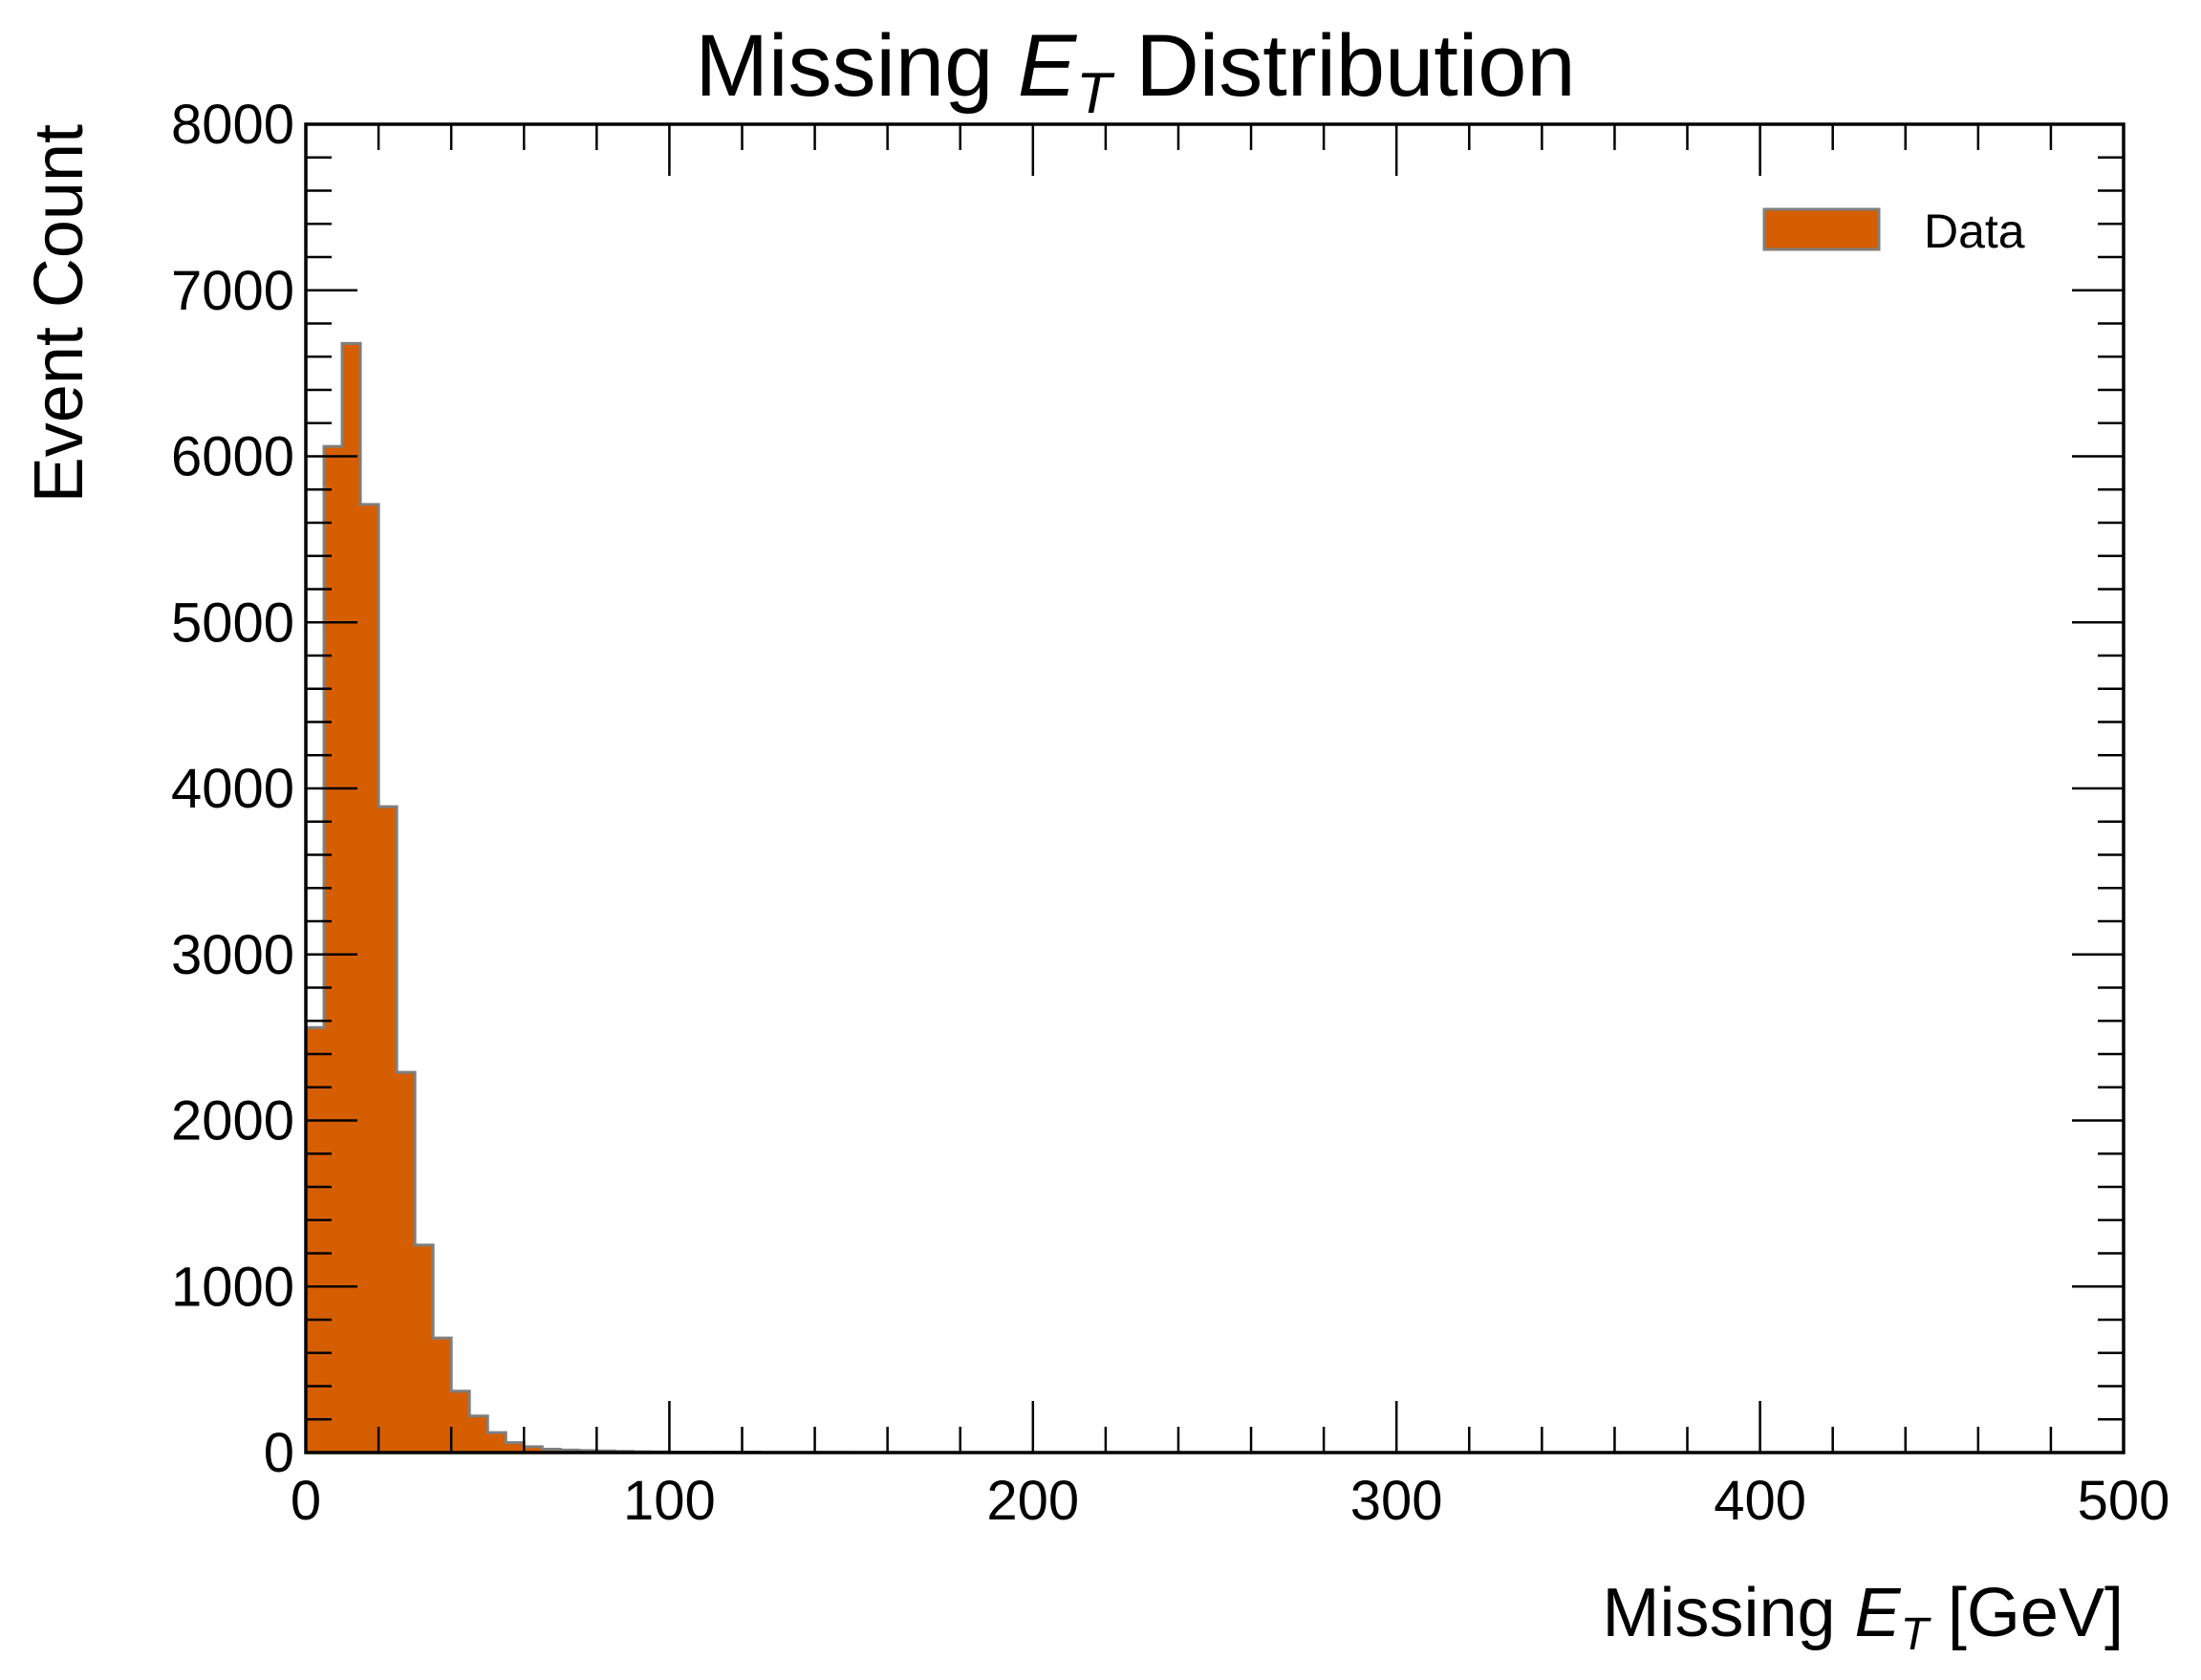 This screenshot has height=1680, width=2201. I want to click on x-tick-label: 300, so click(1396, 1501).